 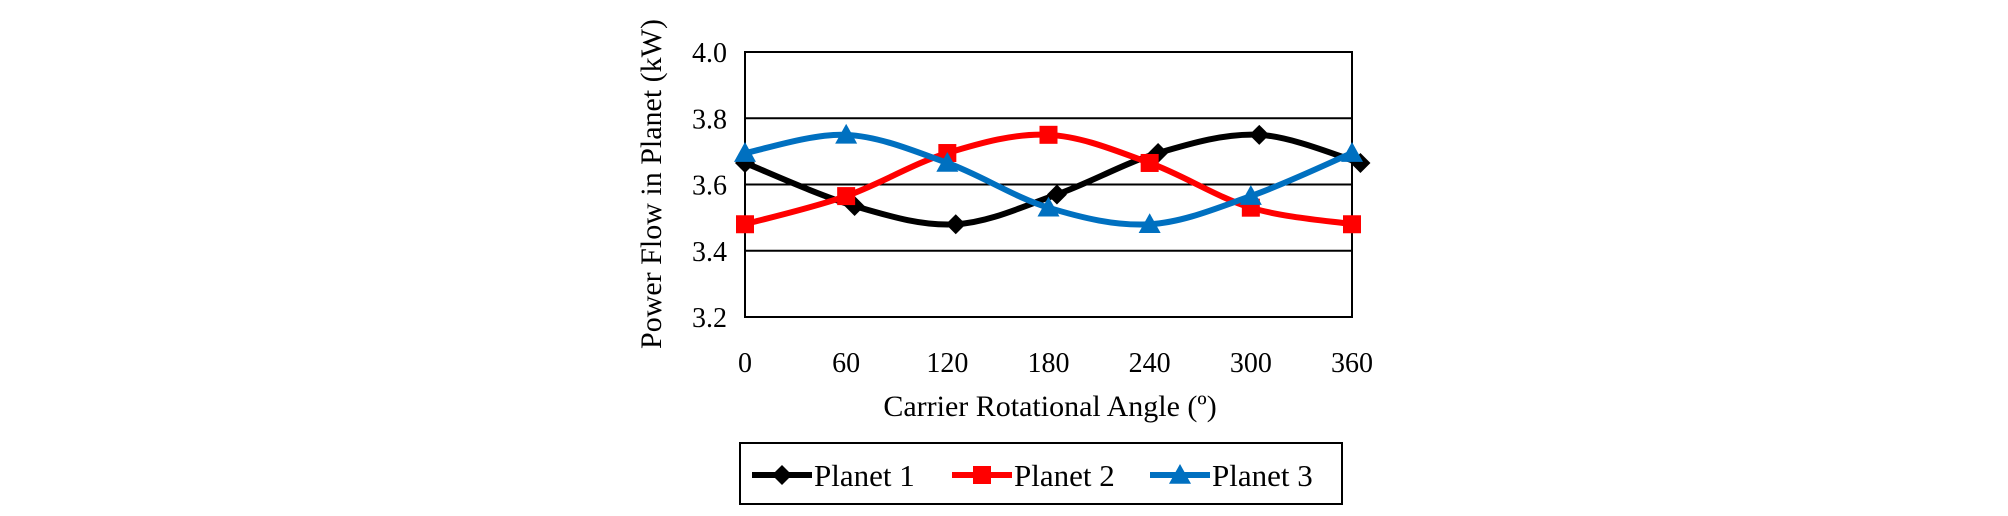 I want to click on legend-label: Planet 2, so click(x=1064, y=475).